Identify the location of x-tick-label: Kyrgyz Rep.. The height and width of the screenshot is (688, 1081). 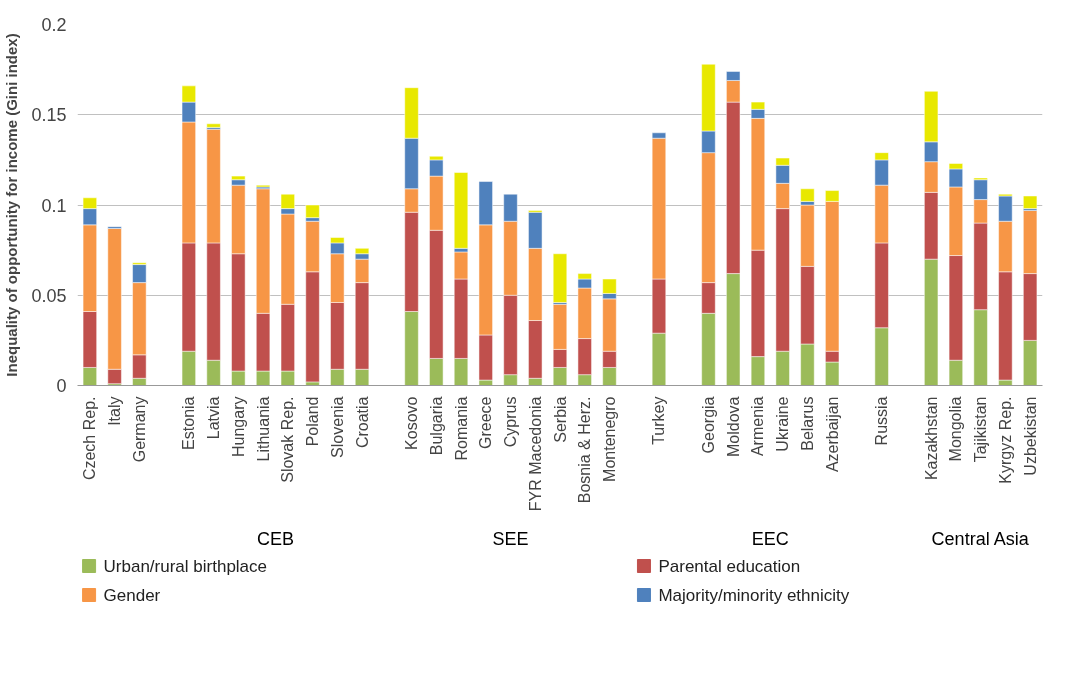
(1005, 440).